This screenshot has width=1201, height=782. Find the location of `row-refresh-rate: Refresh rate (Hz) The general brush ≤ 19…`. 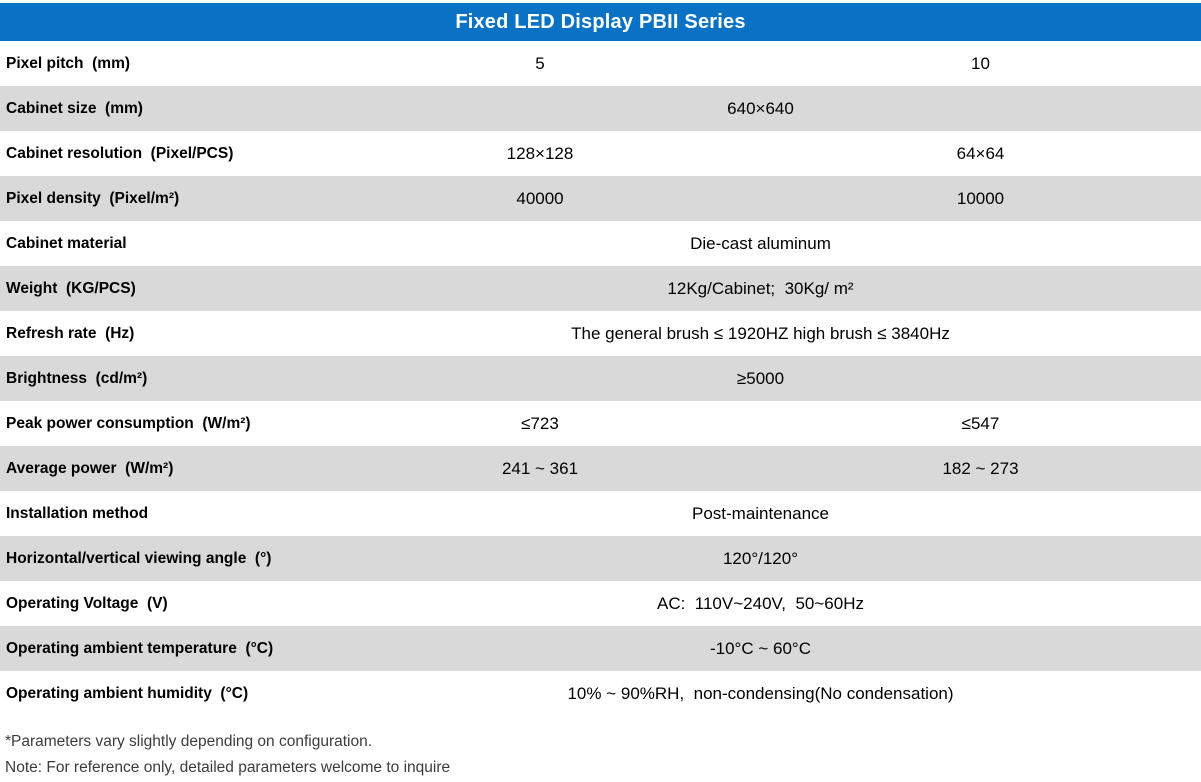

row-refresh-rate: Refresh rate (Hz) The general brush ≤ 19… is located at coordinates (600, 333).